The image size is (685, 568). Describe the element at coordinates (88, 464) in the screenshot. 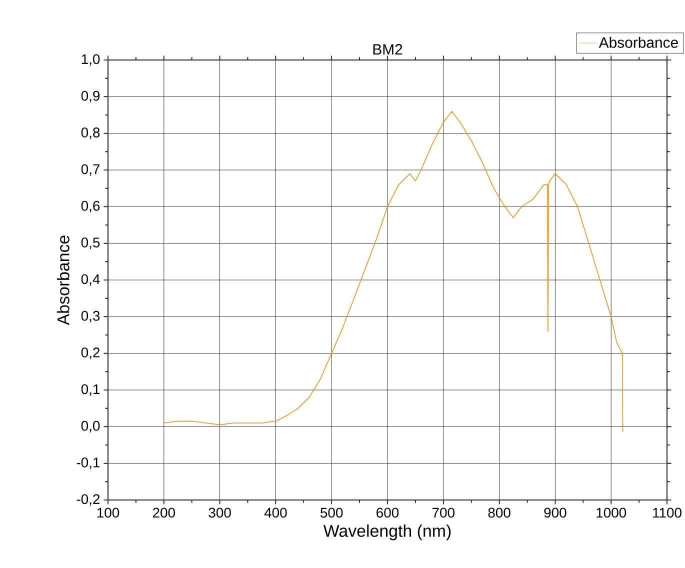

I see `y-tick-label: -0,1` at that location.